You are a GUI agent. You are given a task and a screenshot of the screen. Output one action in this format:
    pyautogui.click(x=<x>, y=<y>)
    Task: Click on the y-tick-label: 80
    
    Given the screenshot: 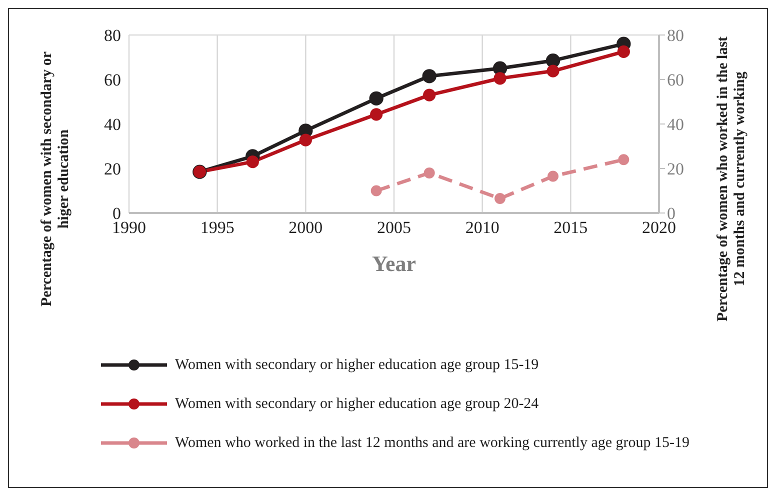 What is the action you would take?
    pyautogui.click(x=112, y=36)
    